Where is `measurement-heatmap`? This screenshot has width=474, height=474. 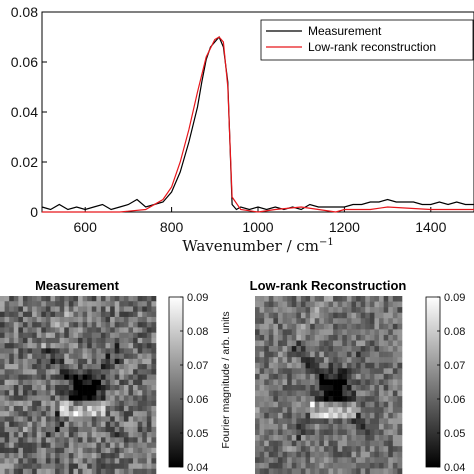
measurement-heatmap is located at coordinates (78, 385).